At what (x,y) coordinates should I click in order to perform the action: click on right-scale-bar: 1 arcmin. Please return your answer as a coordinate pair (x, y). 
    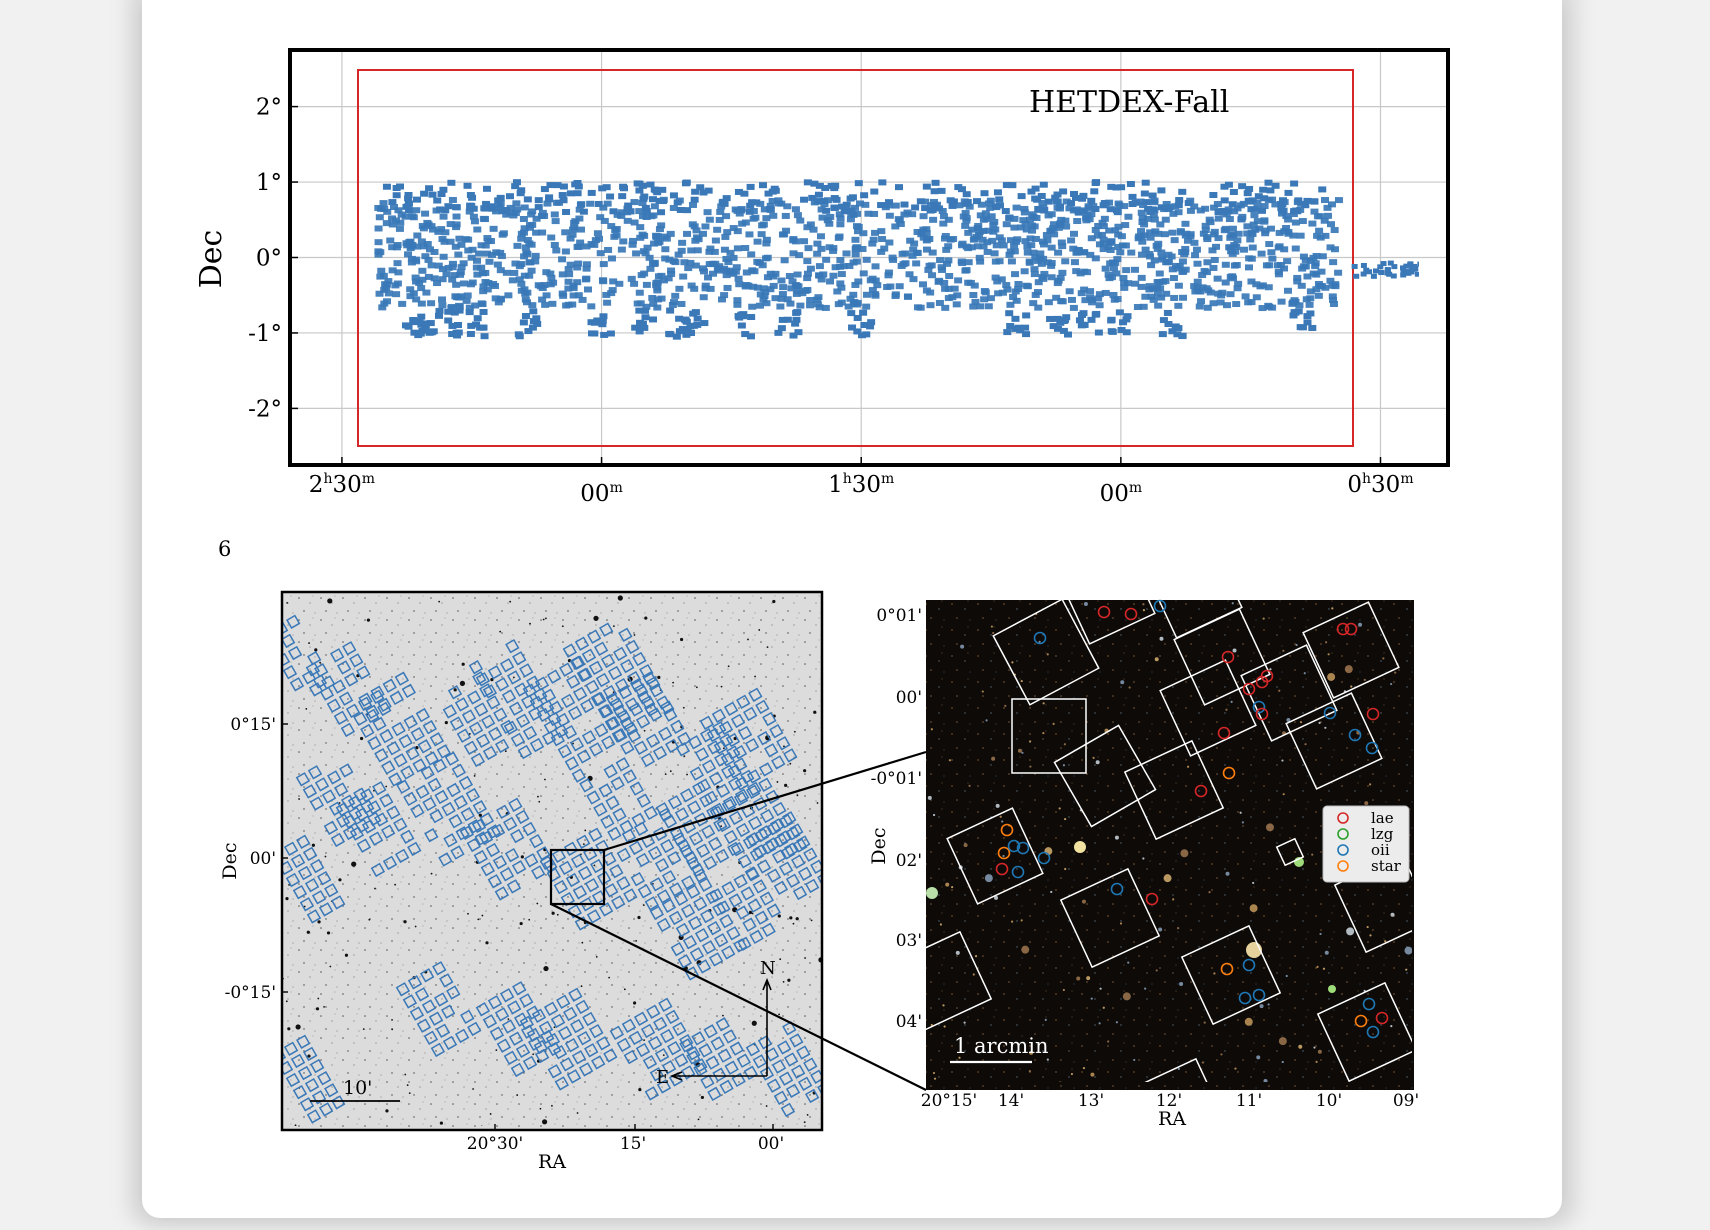
    Looking at the image, I should click on (999, 1049).